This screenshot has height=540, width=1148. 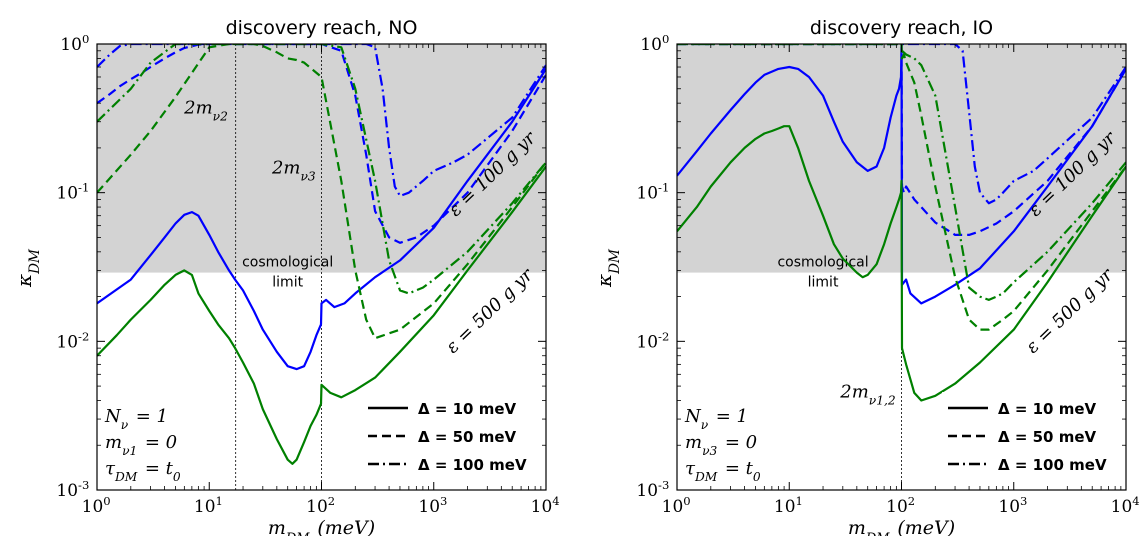 I want to click on exposure-label: ε = 500 g yr, so click(x=1070, y=311).